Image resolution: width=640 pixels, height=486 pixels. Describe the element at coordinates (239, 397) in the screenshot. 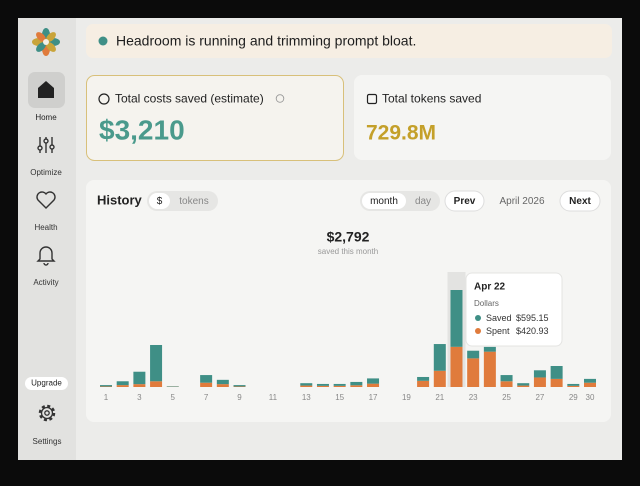

I see `x-tick-label: 9` at that location.